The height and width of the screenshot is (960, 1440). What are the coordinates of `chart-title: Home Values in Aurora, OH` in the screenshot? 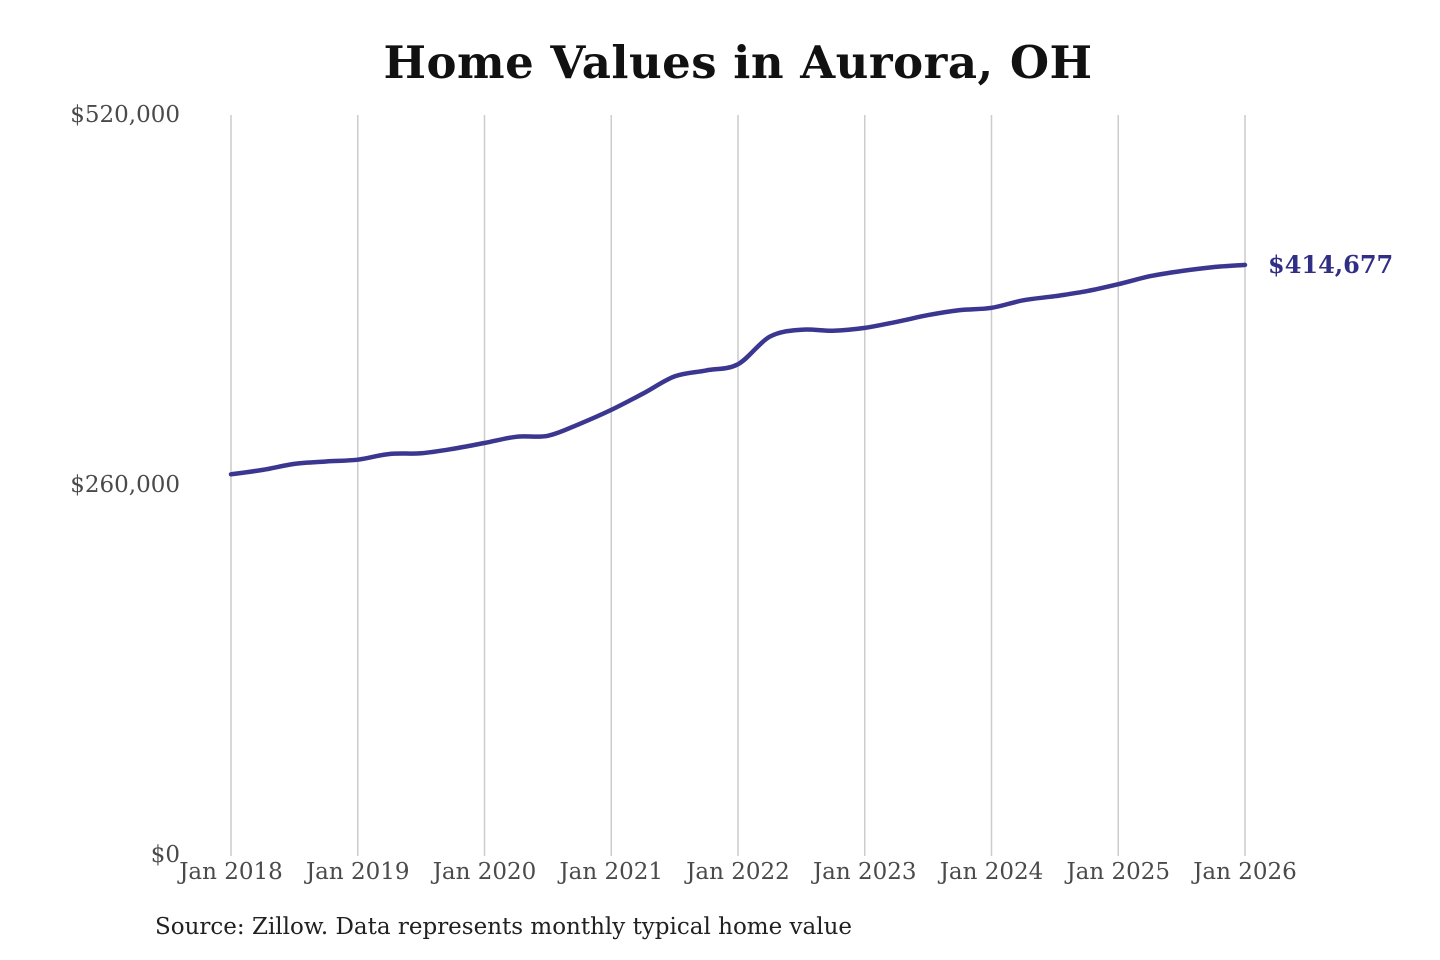 It's located at (738, 62).